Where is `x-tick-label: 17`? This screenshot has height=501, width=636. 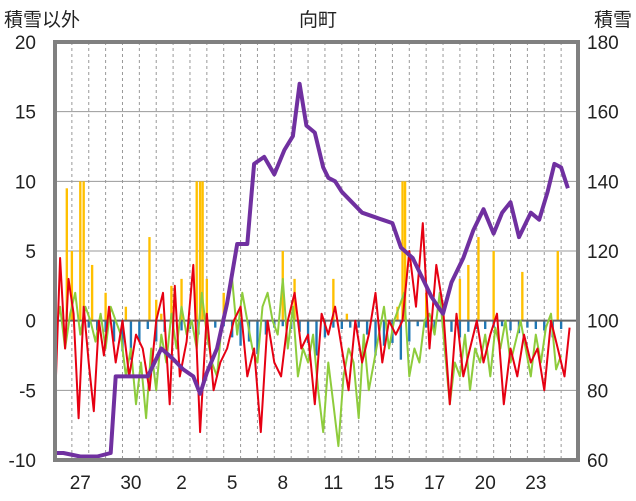 x-tick-label: 17 is located at coordinates (434, 483).